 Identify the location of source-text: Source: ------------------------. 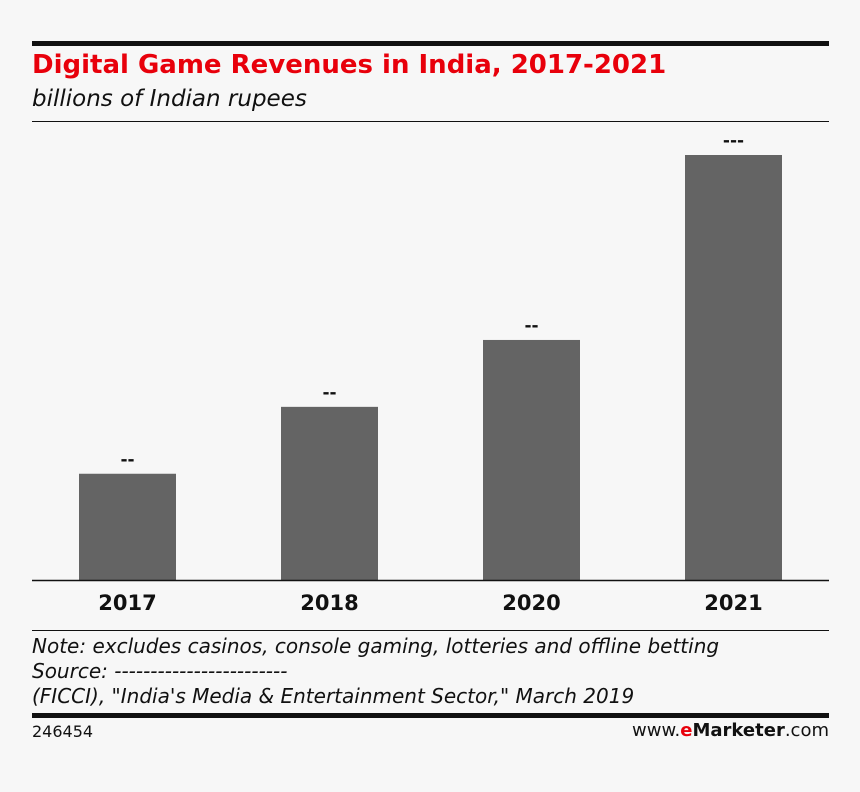
(160, 671).